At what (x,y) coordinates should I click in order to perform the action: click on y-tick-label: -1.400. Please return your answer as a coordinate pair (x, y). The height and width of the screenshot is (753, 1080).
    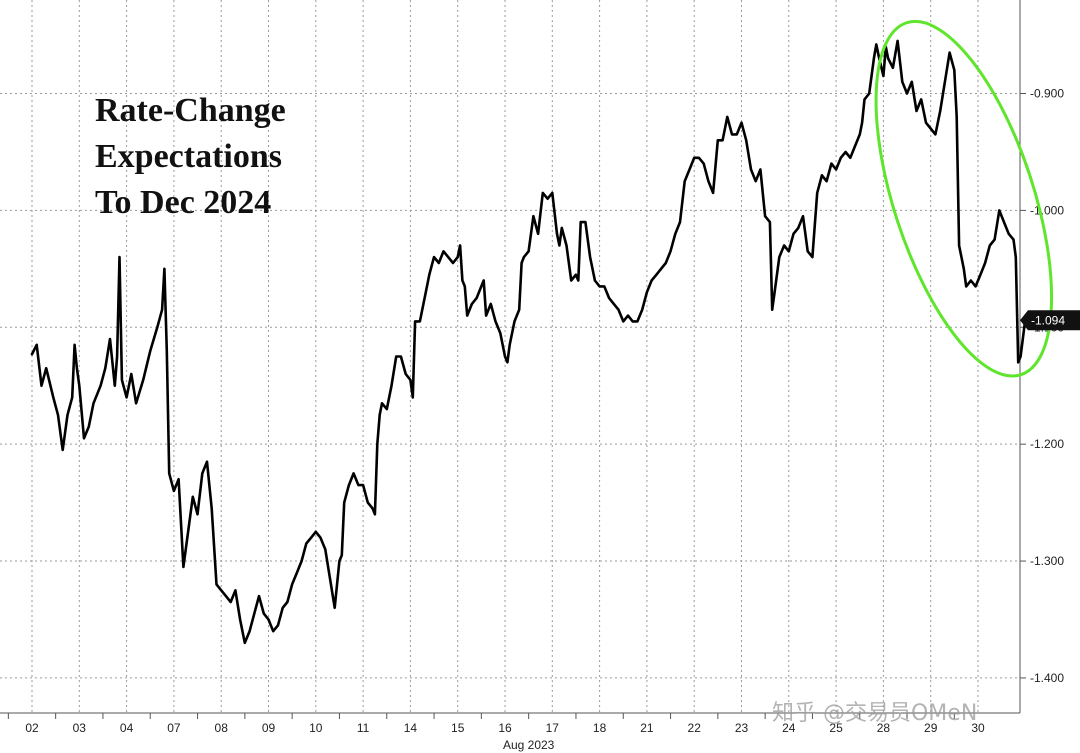
    Looking at the image, I should click on (1047, 678).